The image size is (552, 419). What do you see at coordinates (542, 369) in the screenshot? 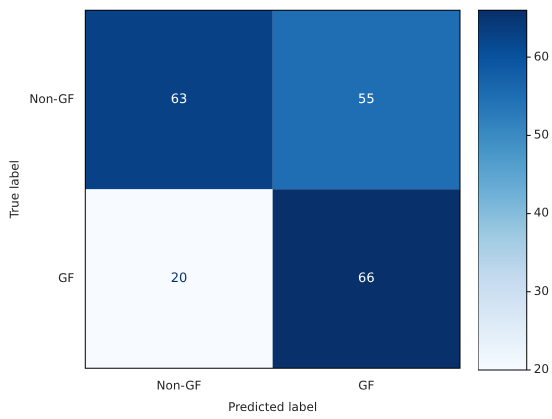
I see `color-bar-label: 20` at bounding box center [542, 369].